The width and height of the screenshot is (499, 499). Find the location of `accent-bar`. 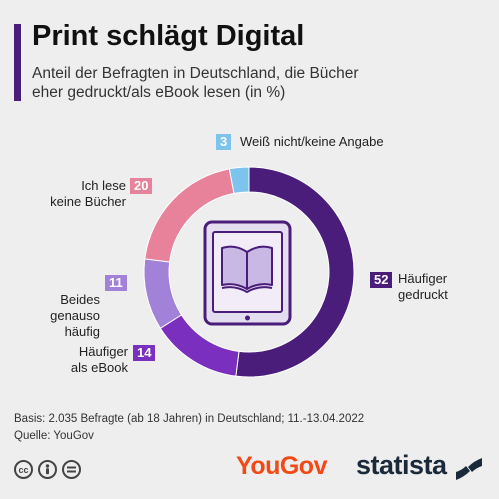

accent-bar is located at coordinates (17, 62).